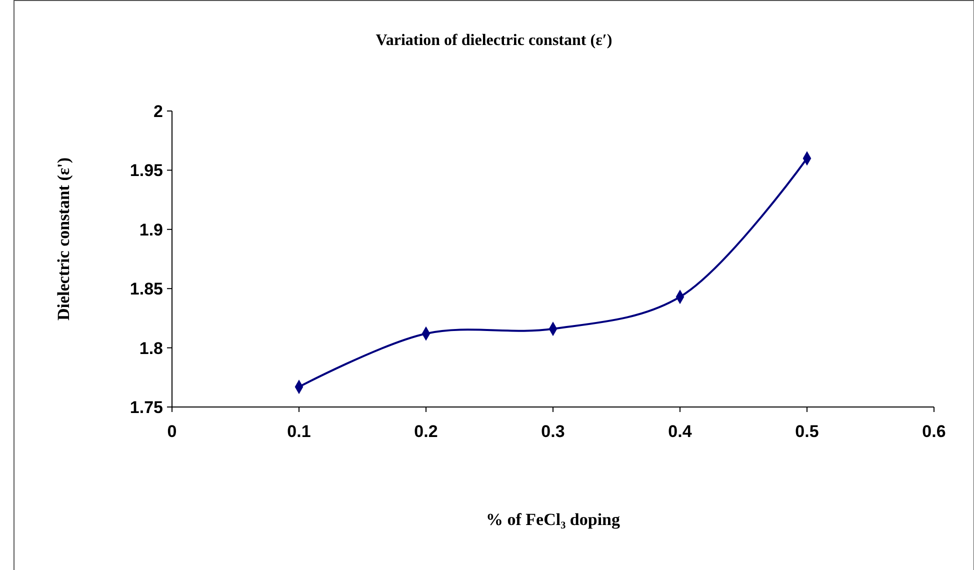  I want to click on y-tick-label: 1.85, so click(146, 289).